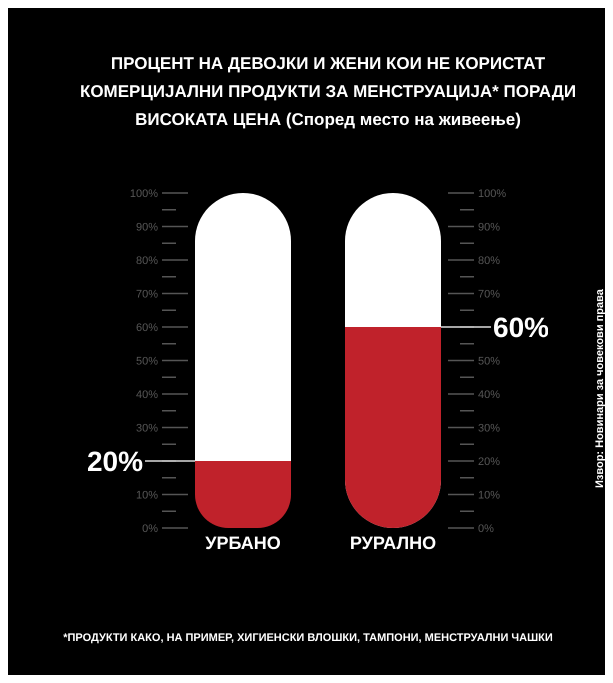 Image resolution: width=613 pixels, height=683 pixels. I want to click on y-tick-label: 0%, so click(150, 529).